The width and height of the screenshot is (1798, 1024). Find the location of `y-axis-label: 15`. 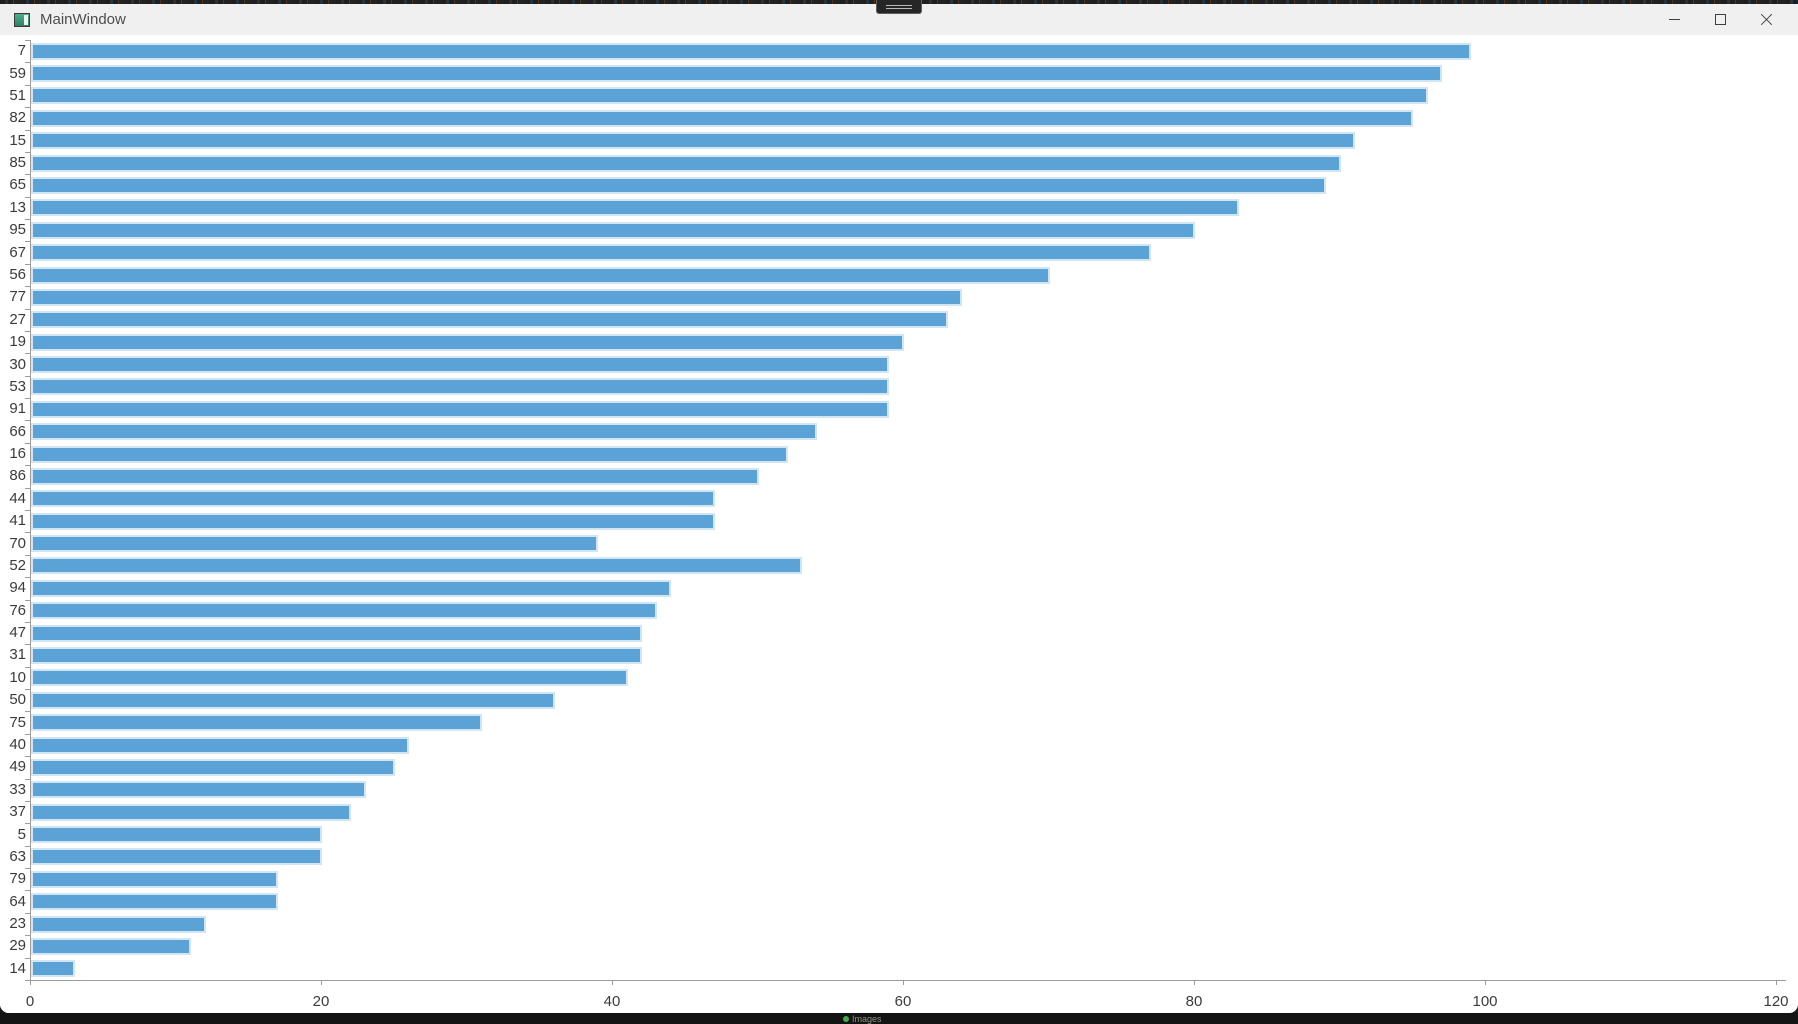

y-axis-label: 15 is located at coordinates (17, 140).